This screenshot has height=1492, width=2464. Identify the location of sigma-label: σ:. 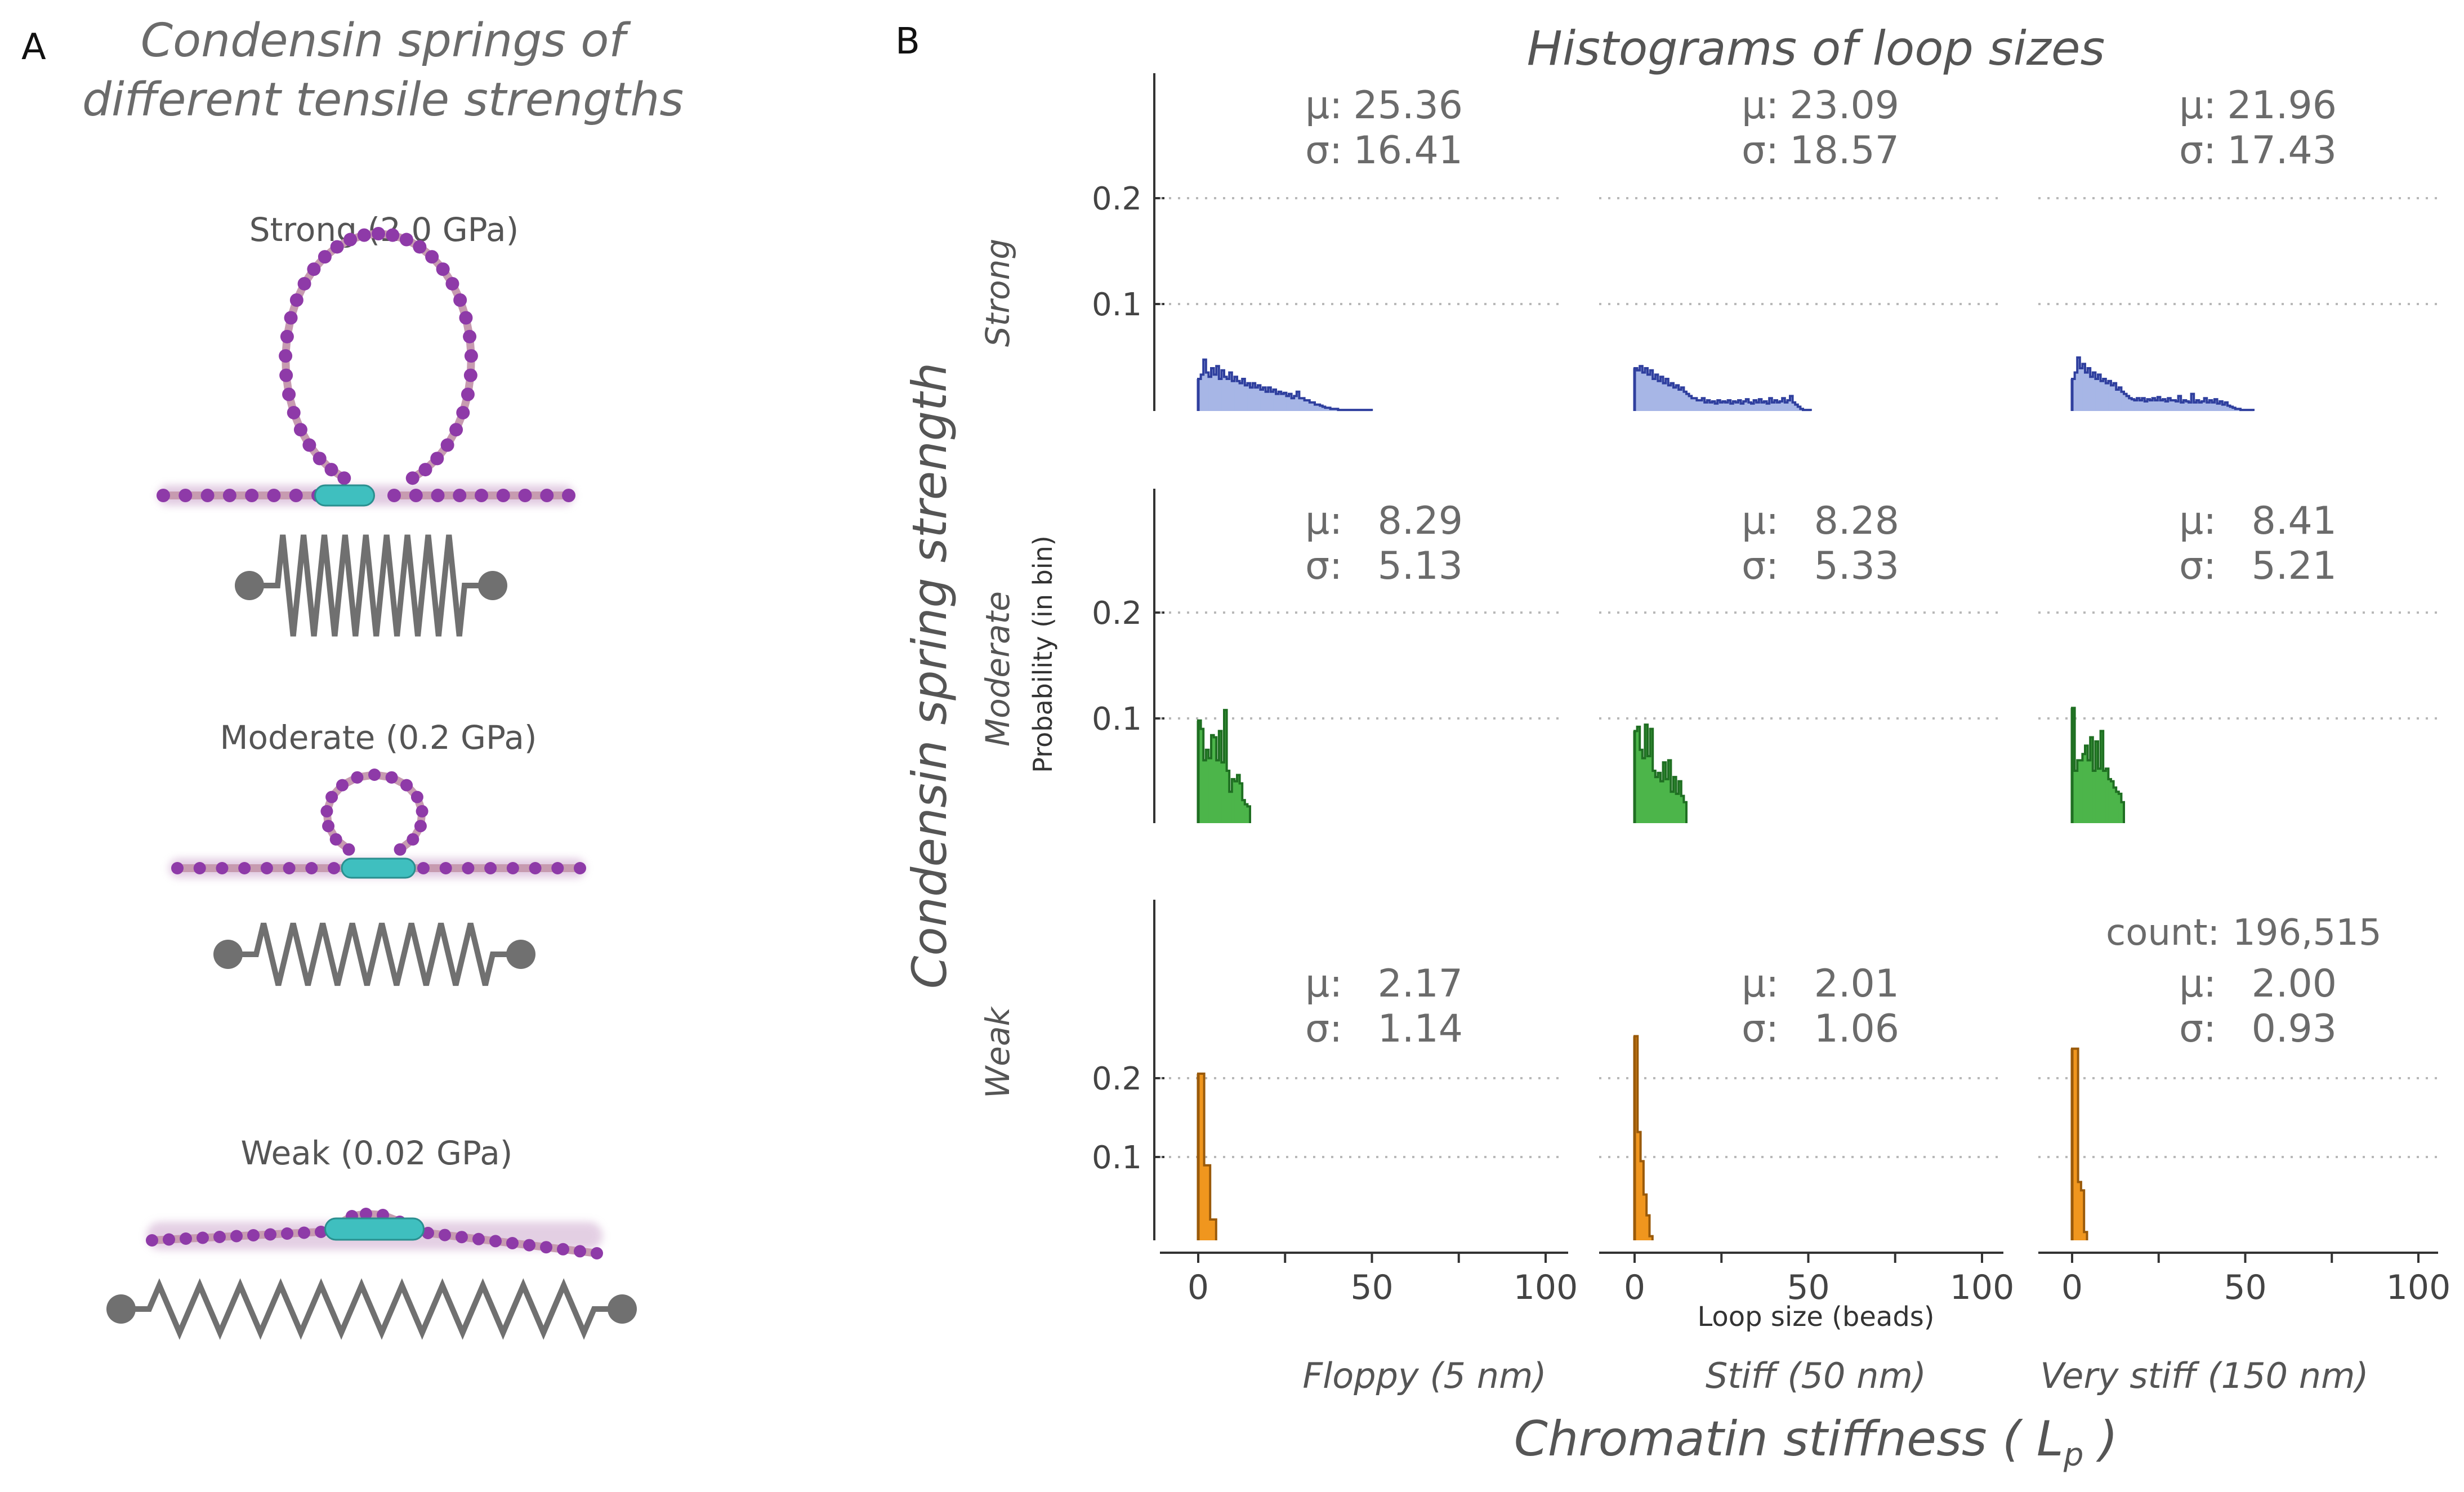
(1760, 150).